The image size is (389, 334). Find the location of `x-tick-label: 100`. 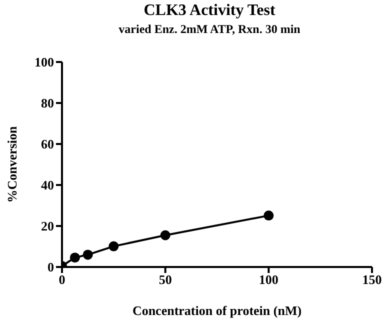

x-tick-label: 100 is located at coordinates (268, 280).